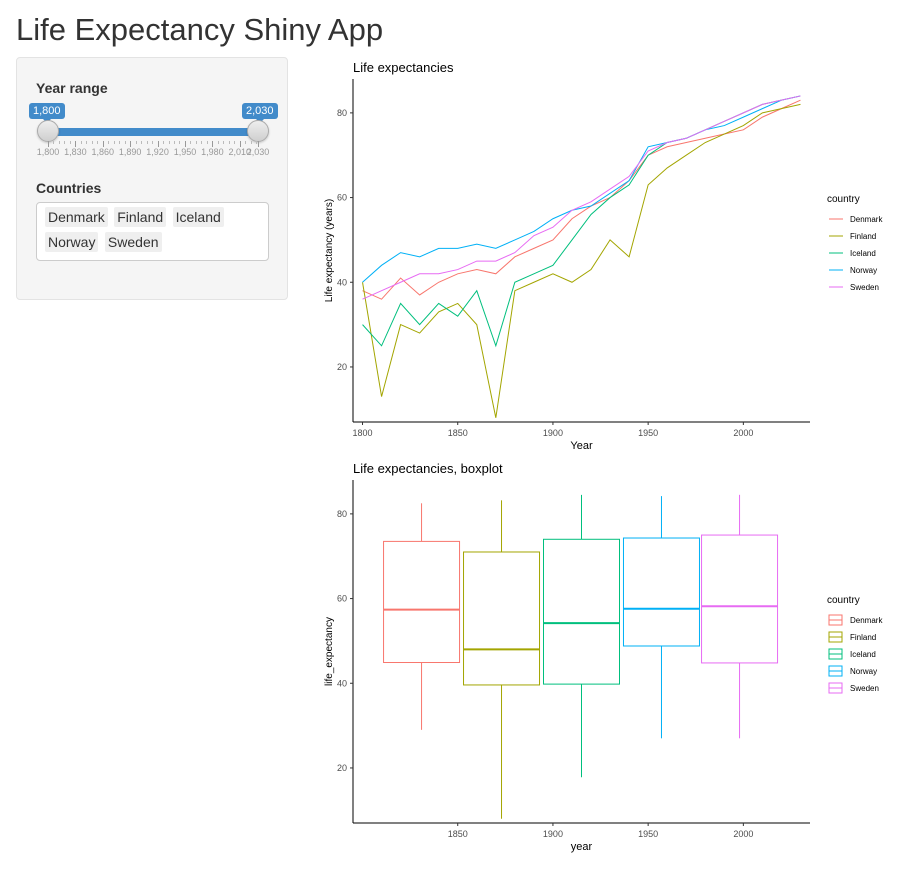 This screenshot has height=872, width=899. I want to click on x-axis-label: year, so click(582, 847).